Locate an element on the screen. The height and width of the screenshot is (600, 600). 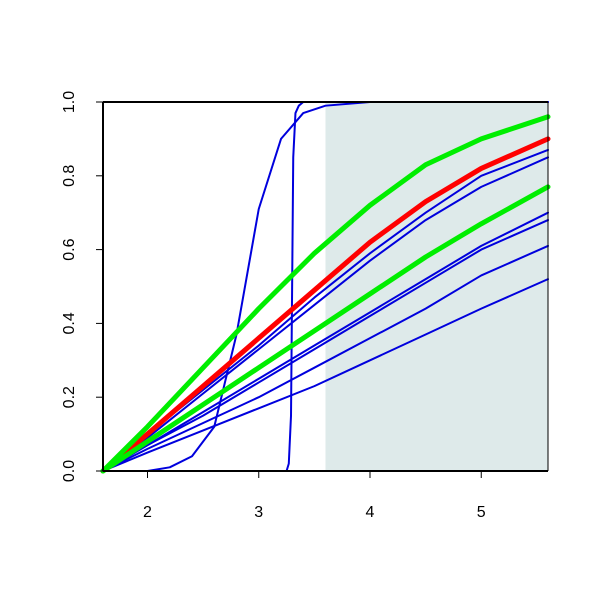
y-tick-label: 0.8 is located at coordinates (69, 176).